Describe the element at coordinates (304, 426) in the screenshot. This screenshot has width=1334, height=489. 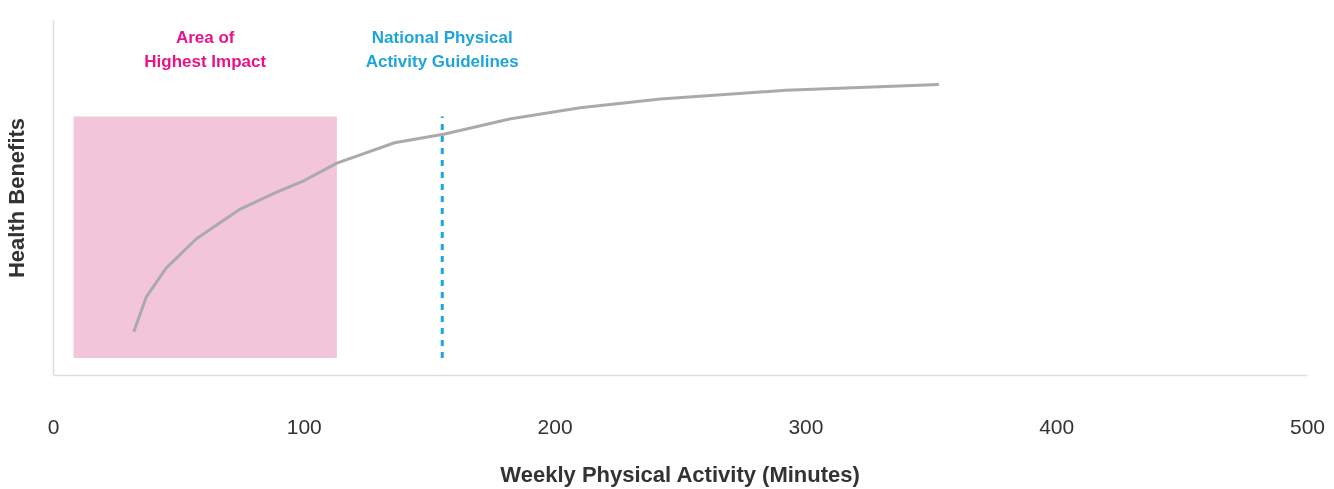
I see `x-tick-label: 100` at that location.